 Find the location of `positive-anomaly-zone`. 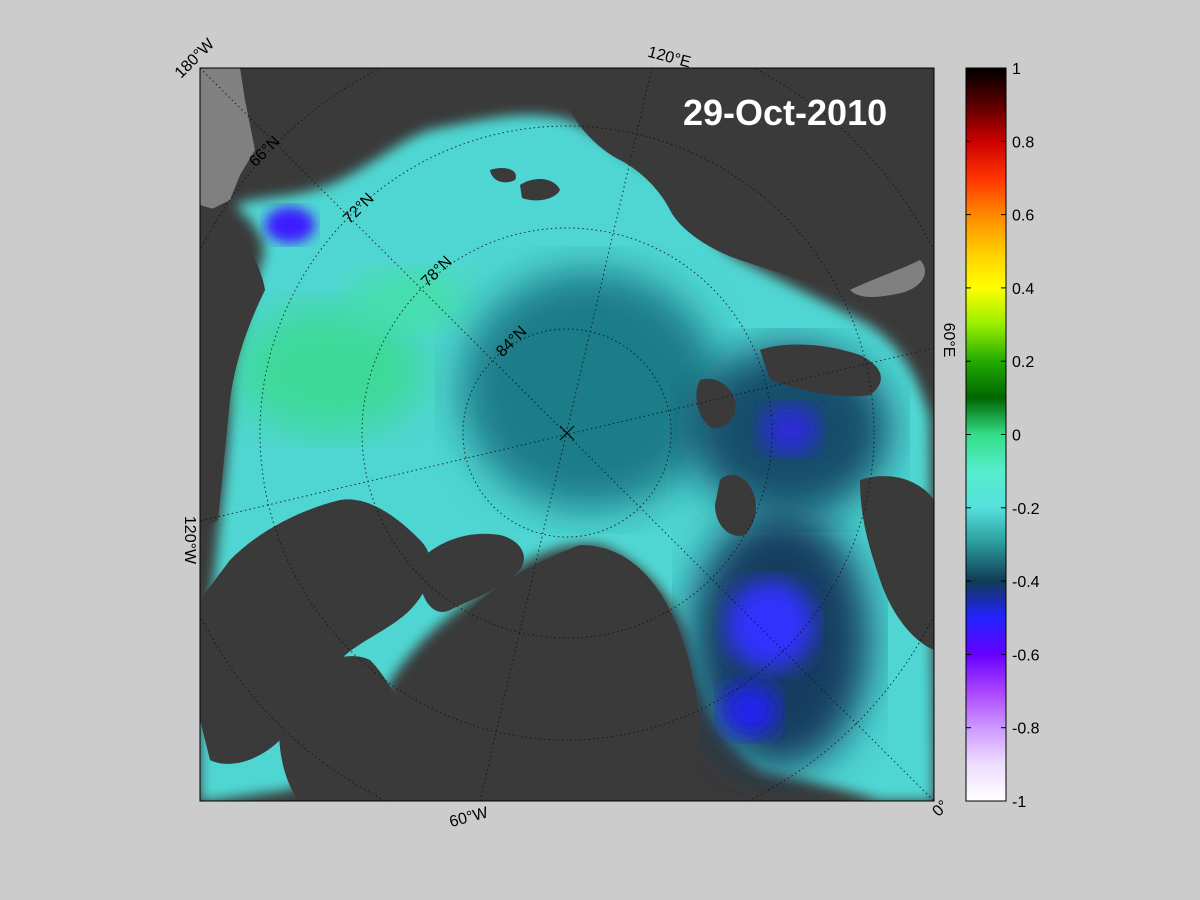

positive-anomaly-zone is located at coordinates (330, 370).